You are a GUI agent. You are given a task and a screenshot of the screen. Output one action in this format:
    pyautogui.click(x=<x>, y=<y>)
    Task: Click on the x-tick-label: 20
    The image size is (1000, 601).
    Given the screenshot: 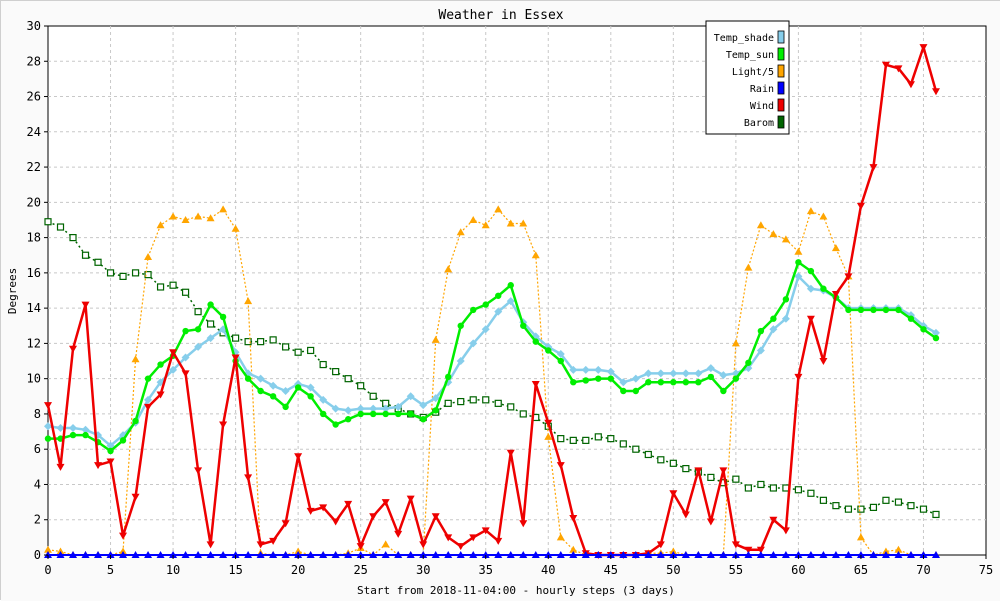 What is the action you would take?
    pyautogui.click(x=298, y=570)
    